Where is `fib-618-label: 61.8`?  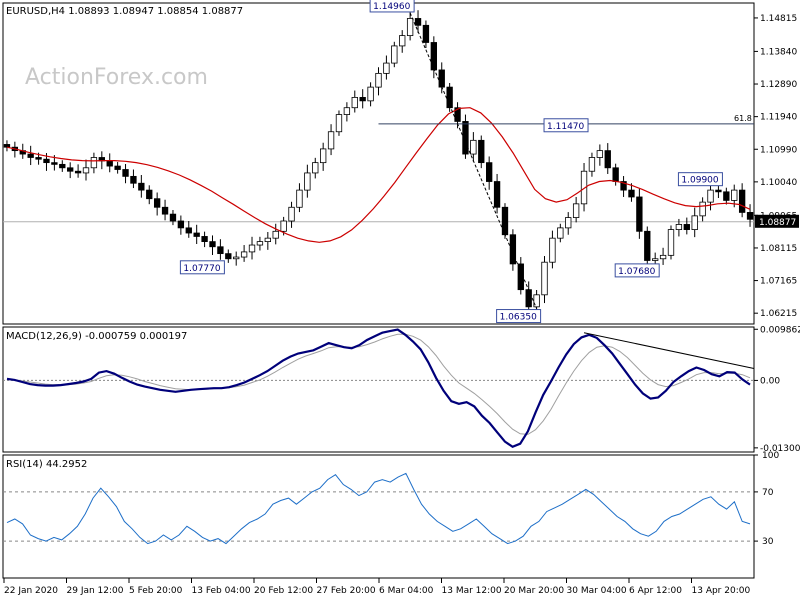 fib-618-label: 61.8 is located at coordinates (743, 118).